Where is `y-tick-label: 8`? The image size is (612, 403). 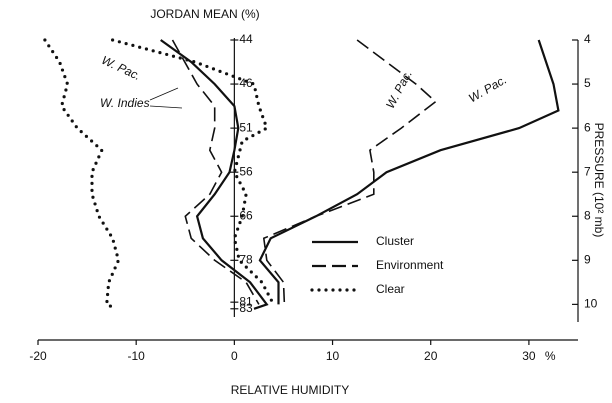 y-tick-label: 8 is located at coordinates (587, 215).